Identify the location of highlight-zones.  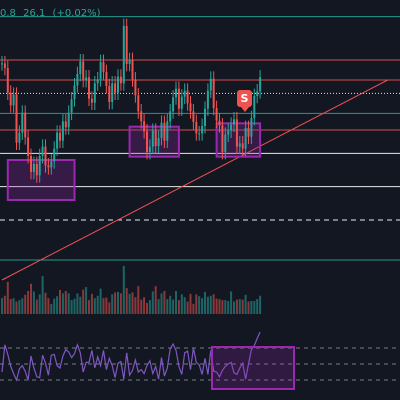
(134, 161).